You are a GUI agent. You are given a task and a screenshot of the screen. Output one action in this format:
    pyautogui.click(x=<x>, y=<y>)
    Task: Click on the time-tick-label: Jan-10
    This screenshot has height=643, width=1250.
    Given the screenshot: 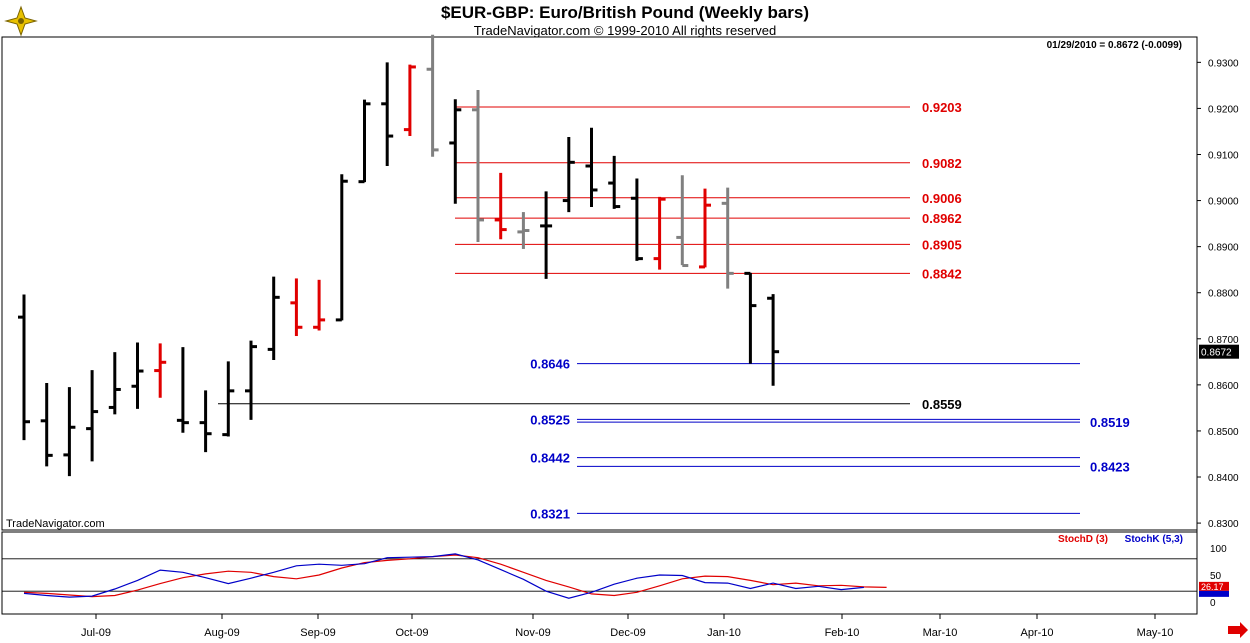 What is the action you would take?
    pyautogui.click(x=724, y=633)
    